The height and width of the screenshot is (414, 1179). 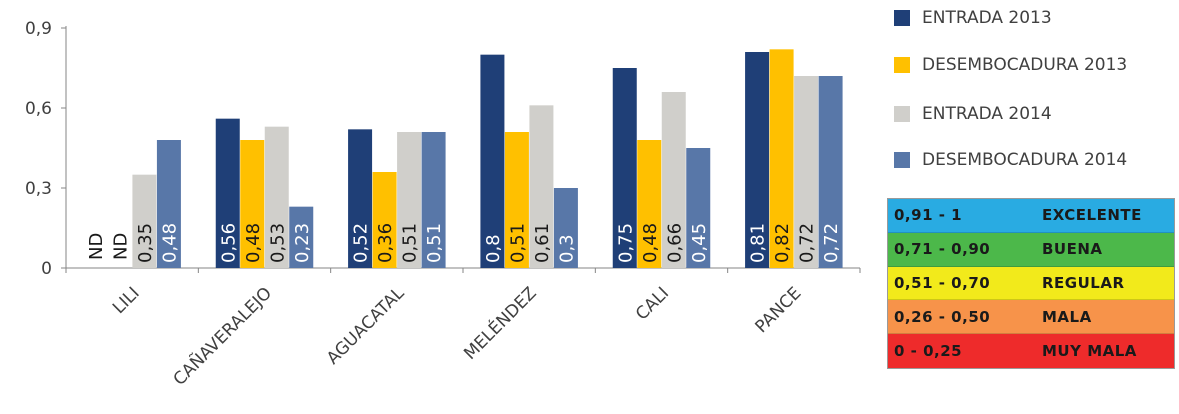 What do you see at coordinates (361, 243) in the screenshot?
I see `data-label: 0,52` at bounding box center [361, 243].